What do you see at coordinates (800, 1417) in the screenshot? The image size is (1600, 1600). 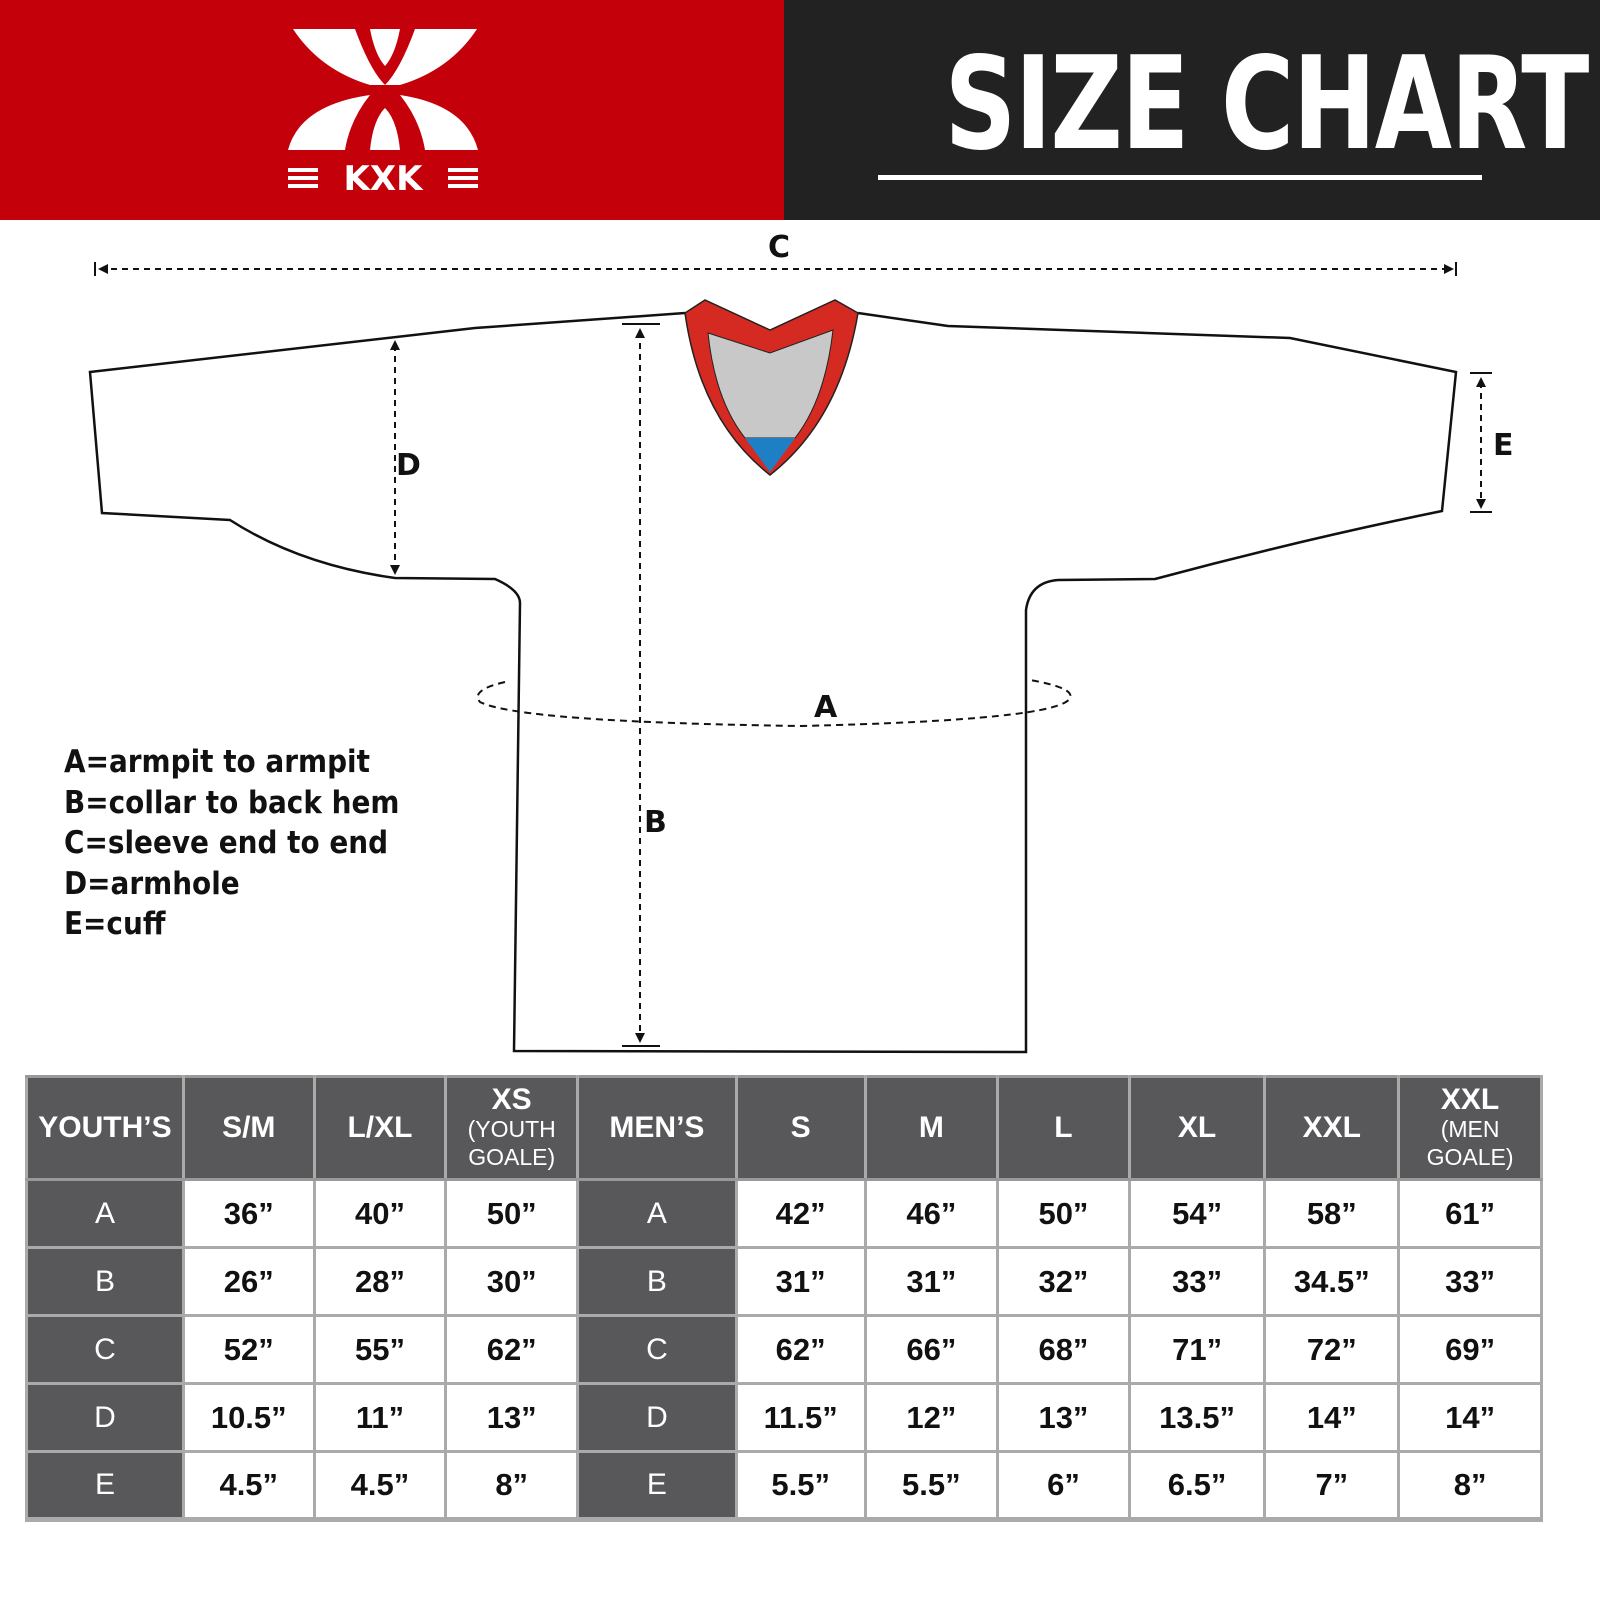 I see `men-value: 11.5”` at bounding box center [800, 1417].